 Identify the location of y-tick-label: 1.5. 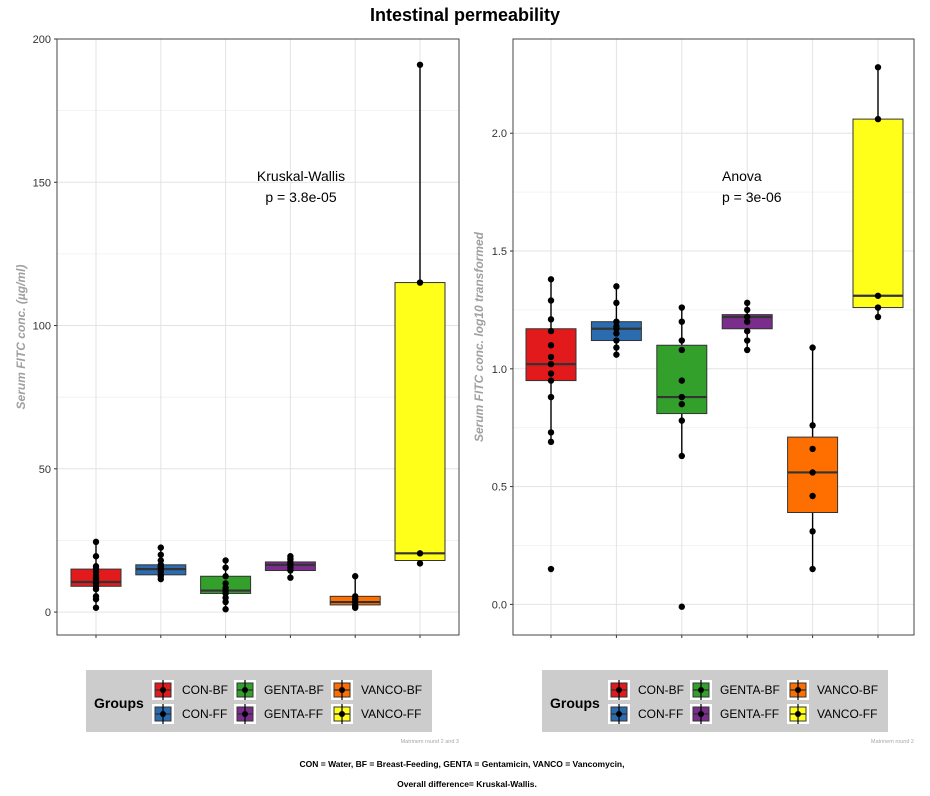
(499, 252).